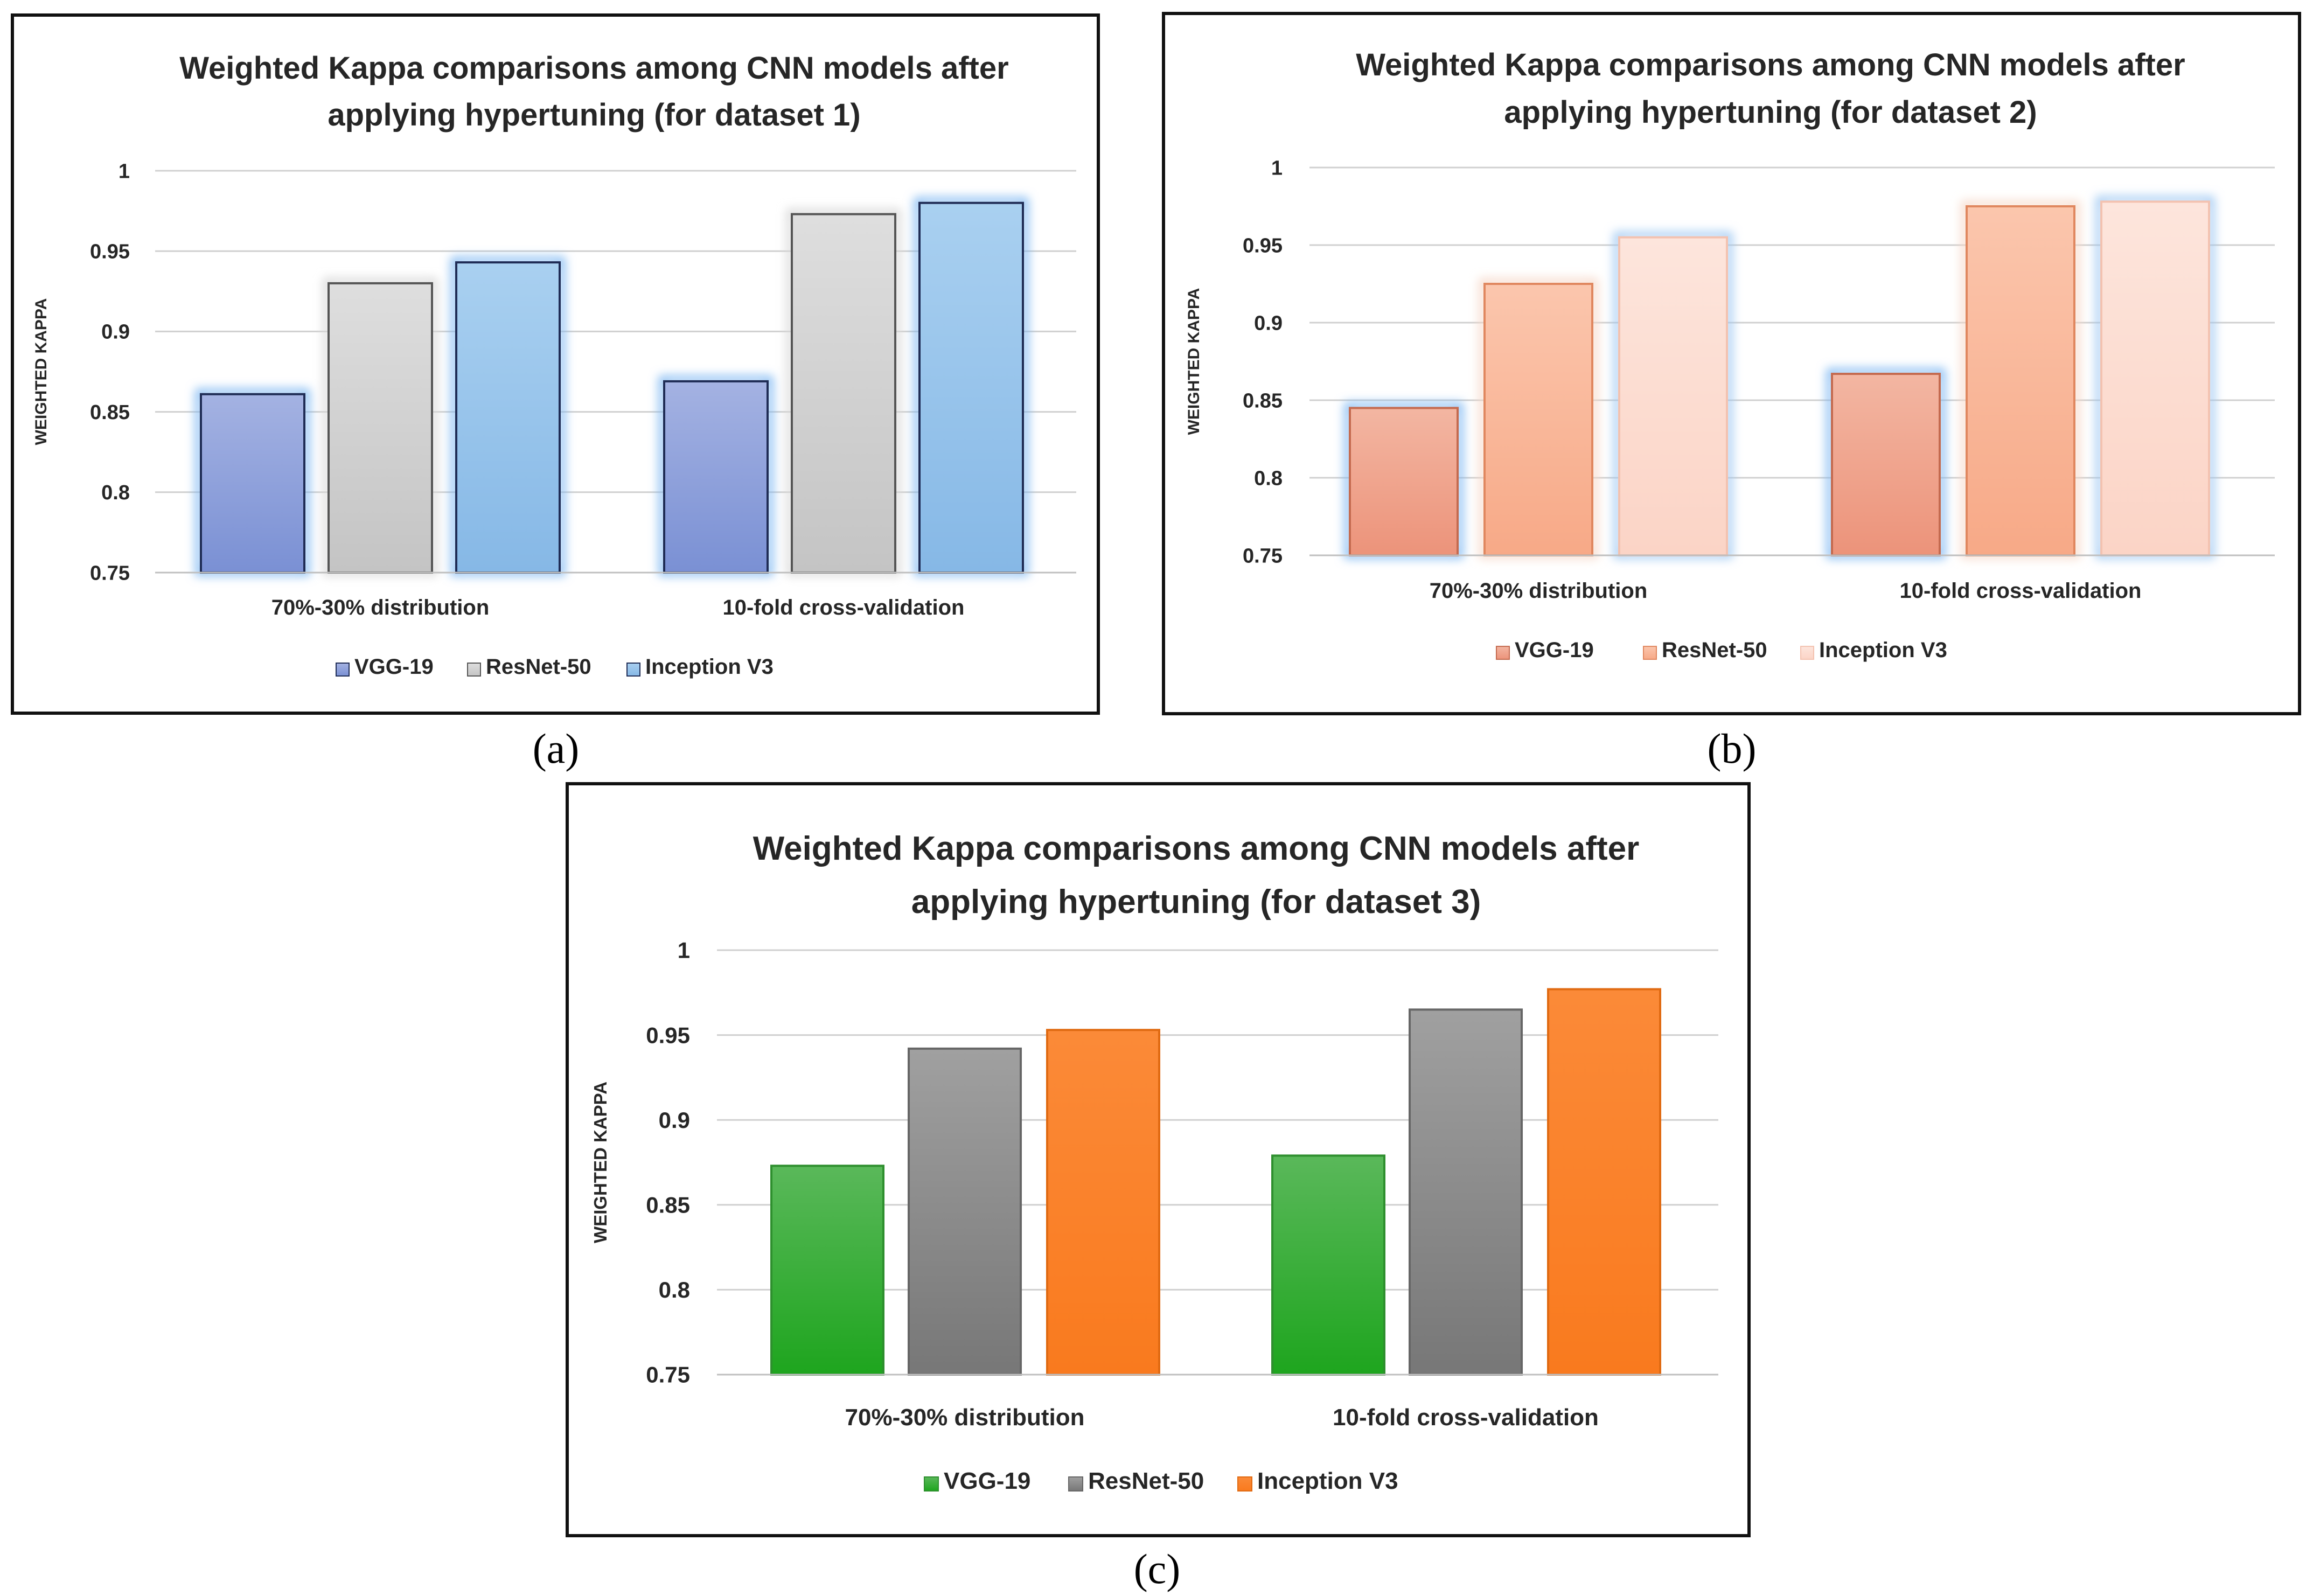  What do you see at coordinates (1157, 1568) in the screenshot?
I see `caption-c: (c)` at bounding box center [1157, 1568].